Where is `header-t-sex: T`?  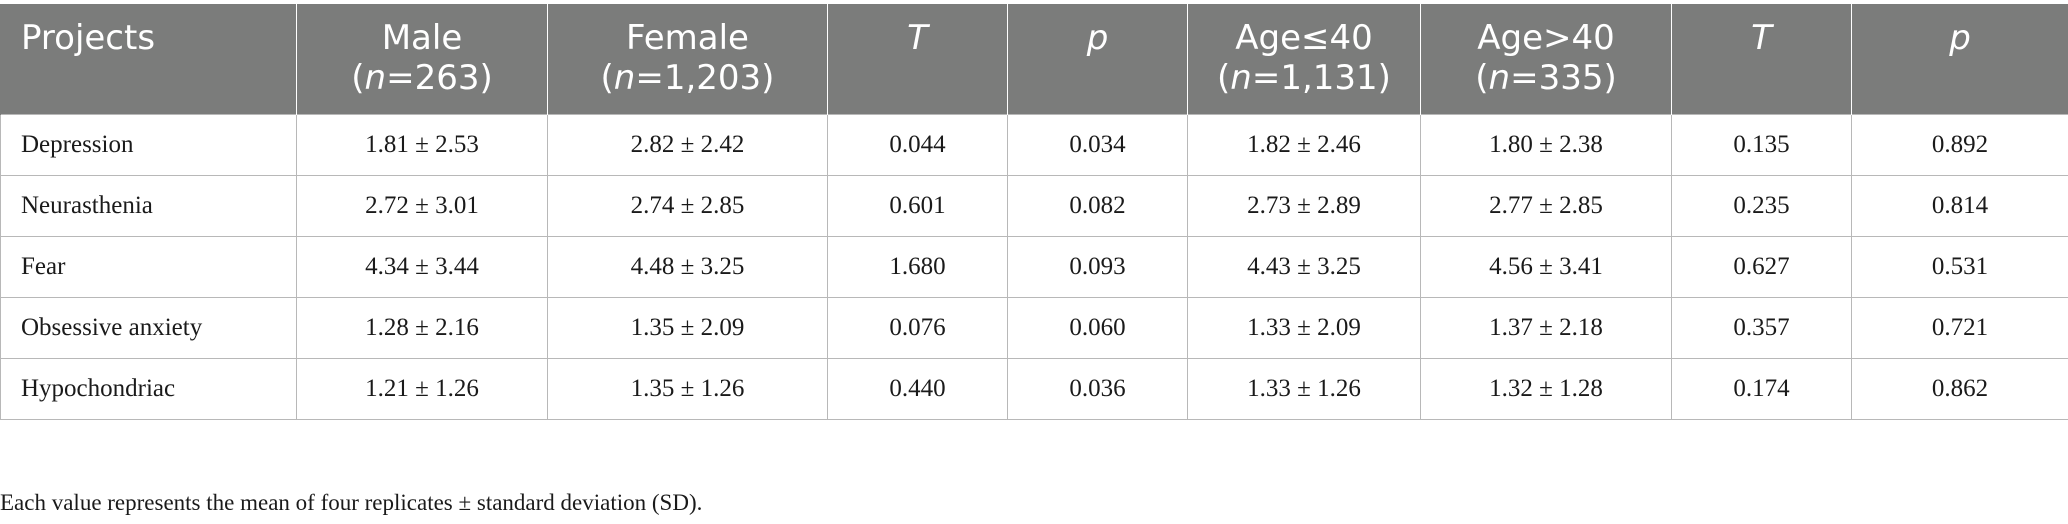
header-t-sex: T is located at coordinates (917, 59).